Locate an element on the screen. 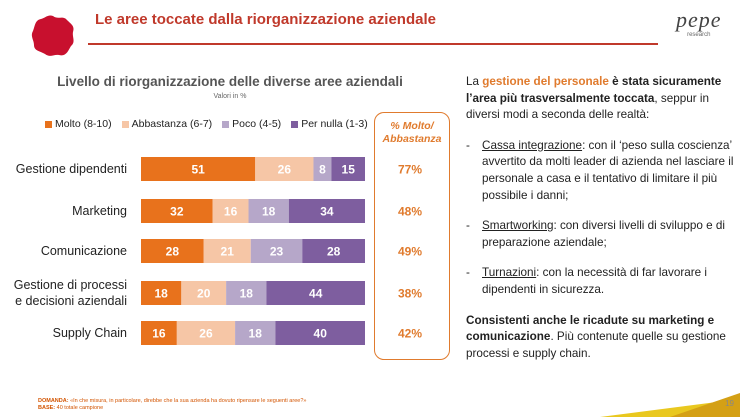  legend-item-molto: Molto (8-10) is located at coordinates (78, 124).